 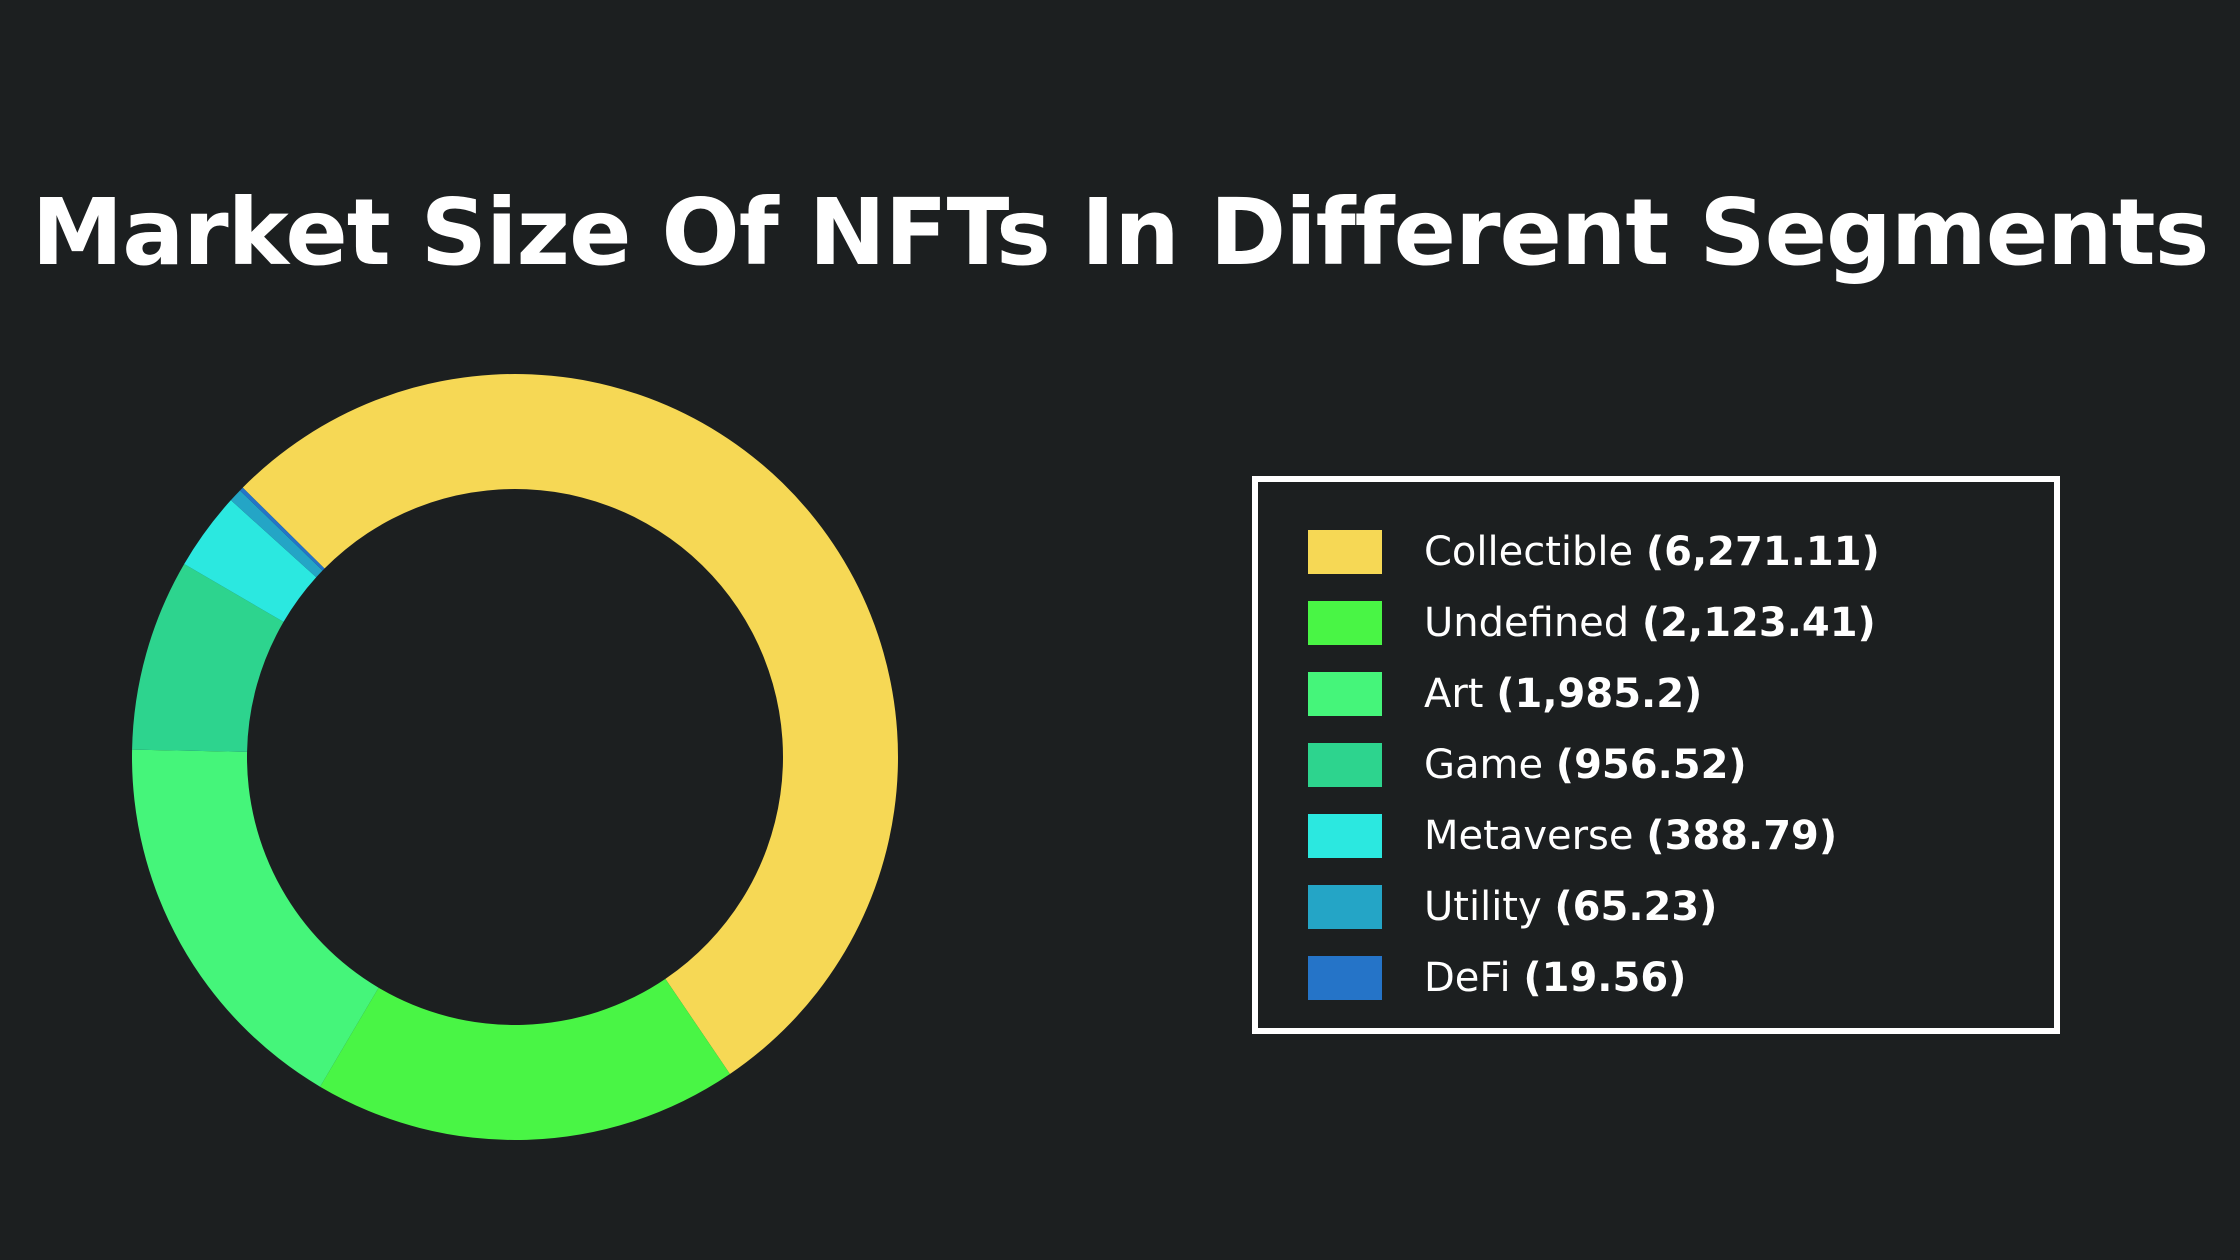 I want to click on legend-label: Metaverse (388.79), so click(x=1630, y=836).